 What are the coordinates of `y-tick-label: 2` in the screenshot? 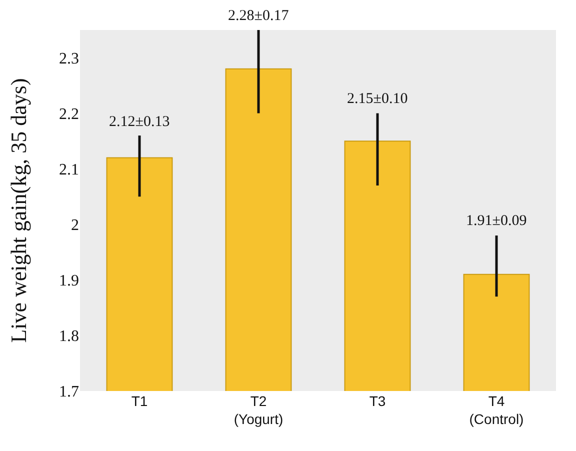 It's located at (75, 225).